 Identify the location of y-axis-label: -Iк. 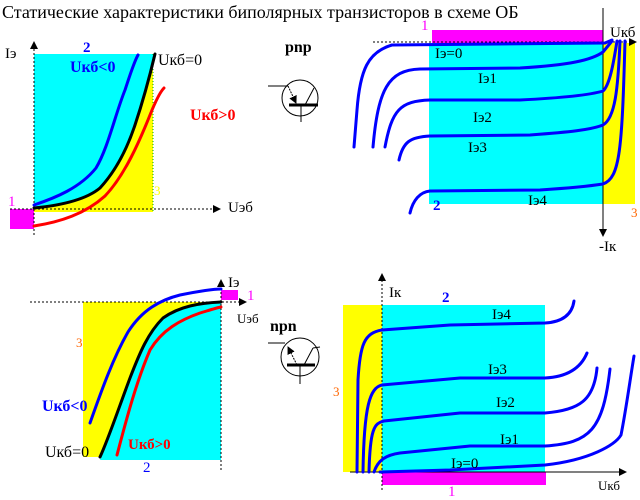
(608, 247).